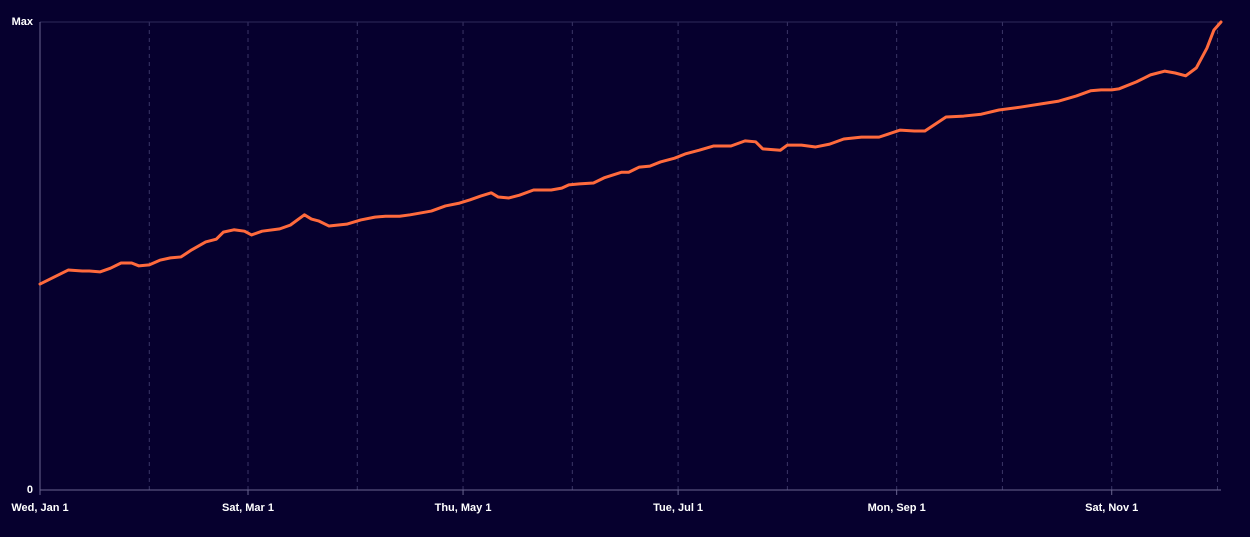  What do you see at coordinates (23, 22) in the screenshot?
I see `y-tick-label: Max` at bounding box center [23, 22].